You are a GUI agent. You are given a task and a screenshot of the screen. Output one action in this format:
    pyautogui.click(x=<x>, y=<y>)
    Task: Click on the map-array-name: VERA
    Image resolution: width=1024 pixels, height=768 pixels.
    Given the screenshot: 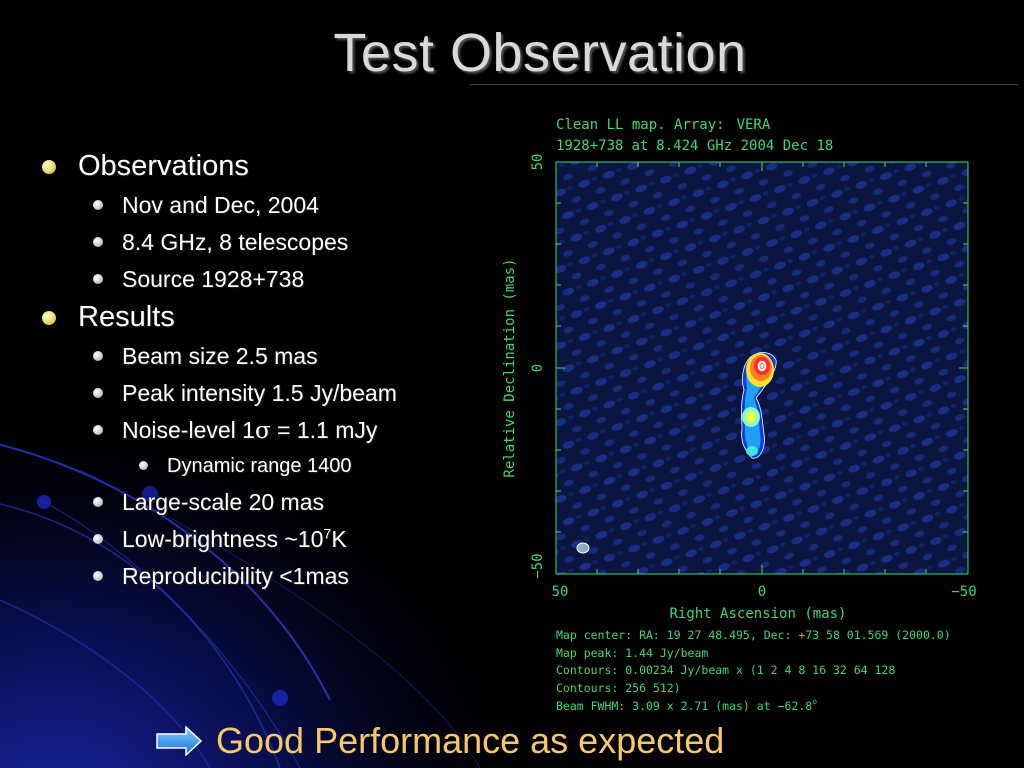 What is the action you would take?
    pyautogui.click(x=754, y=125)
    